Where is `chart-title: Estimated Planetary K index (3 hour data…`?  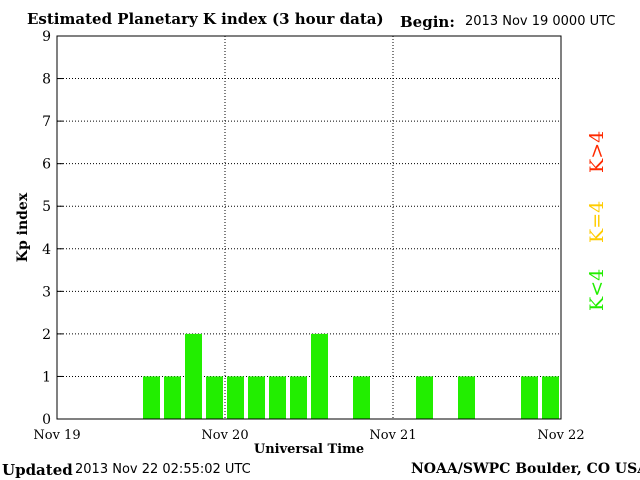 chart-title: Estimated Planetary K index (3 hour data… is located at coordinates (205, 19).